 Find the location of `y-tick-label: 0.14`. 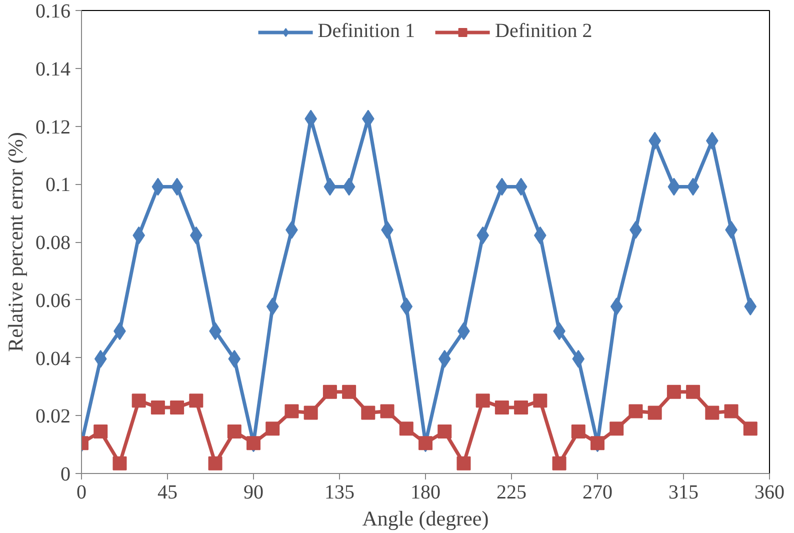

y-tick-label: 0.14 is located at coordinates (53, 69).